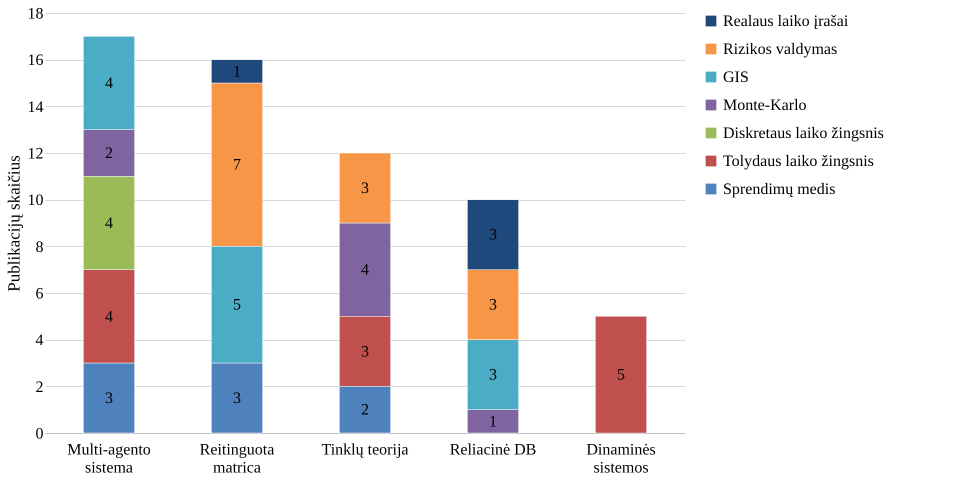 The image size is (972, 501). What do you see at coordinates (798, 161) in the screenshot?
I see `legend-label: Tolydaus laiko žingsnis` at bounding box center [798, 161].